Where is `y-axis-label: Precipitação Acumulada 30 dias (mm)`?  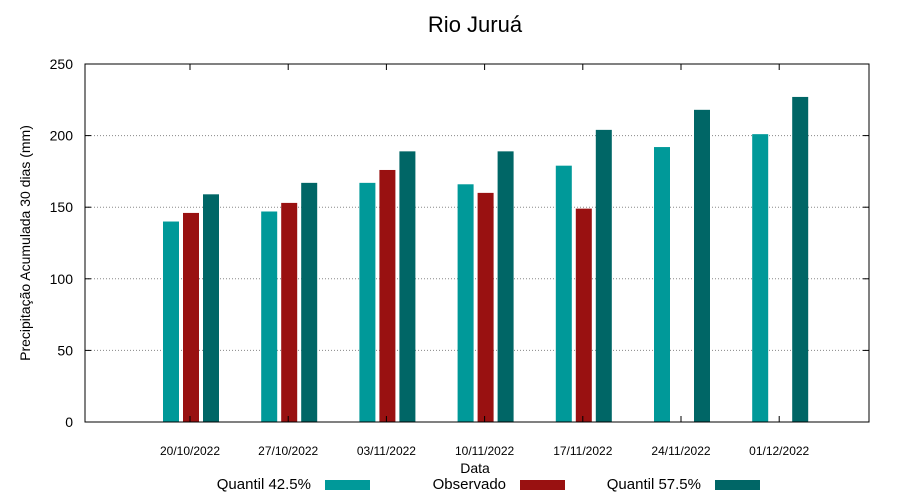
y-axis-label: Precipitação Acumulada 30 dias (mm) is located at coordinates (25, 243).